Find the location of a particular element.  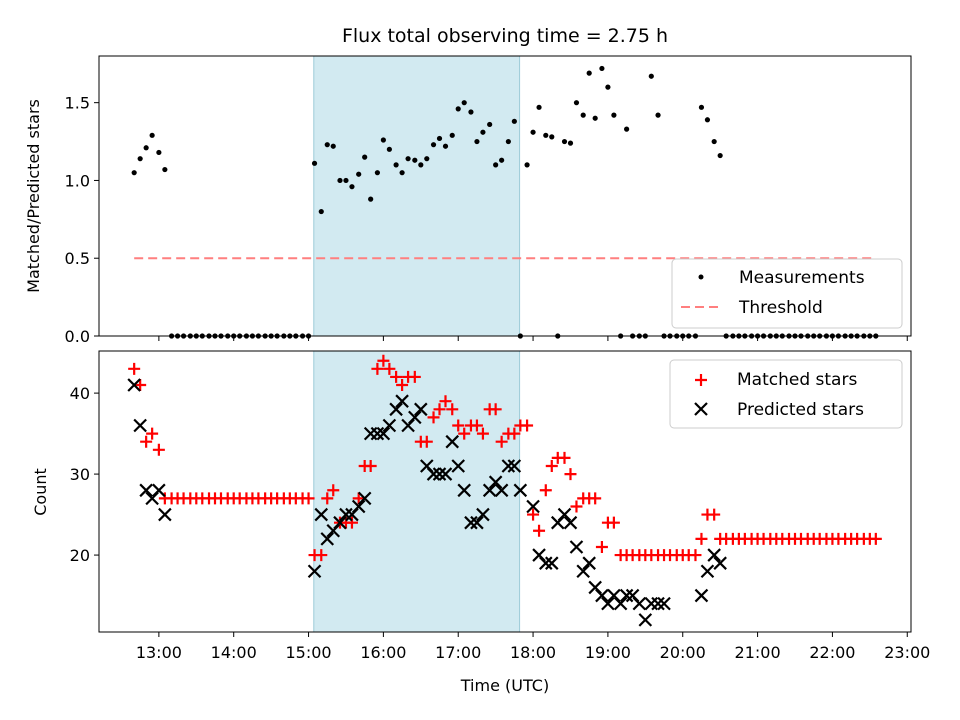

top-legend: Measurements Threshold is located at coordinates (787, 293).